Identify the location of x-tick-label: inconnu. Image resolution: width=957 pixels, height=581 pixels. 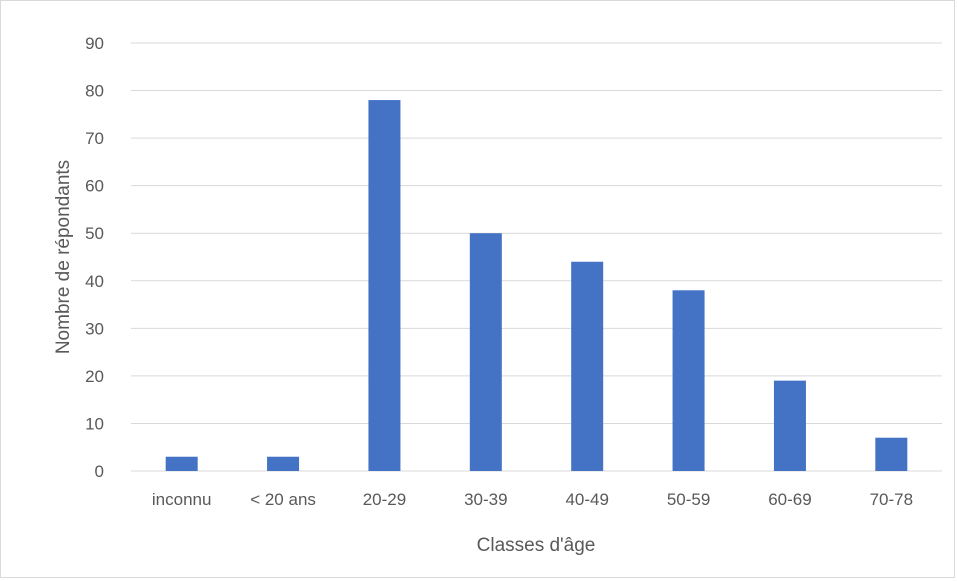
(182, 499).